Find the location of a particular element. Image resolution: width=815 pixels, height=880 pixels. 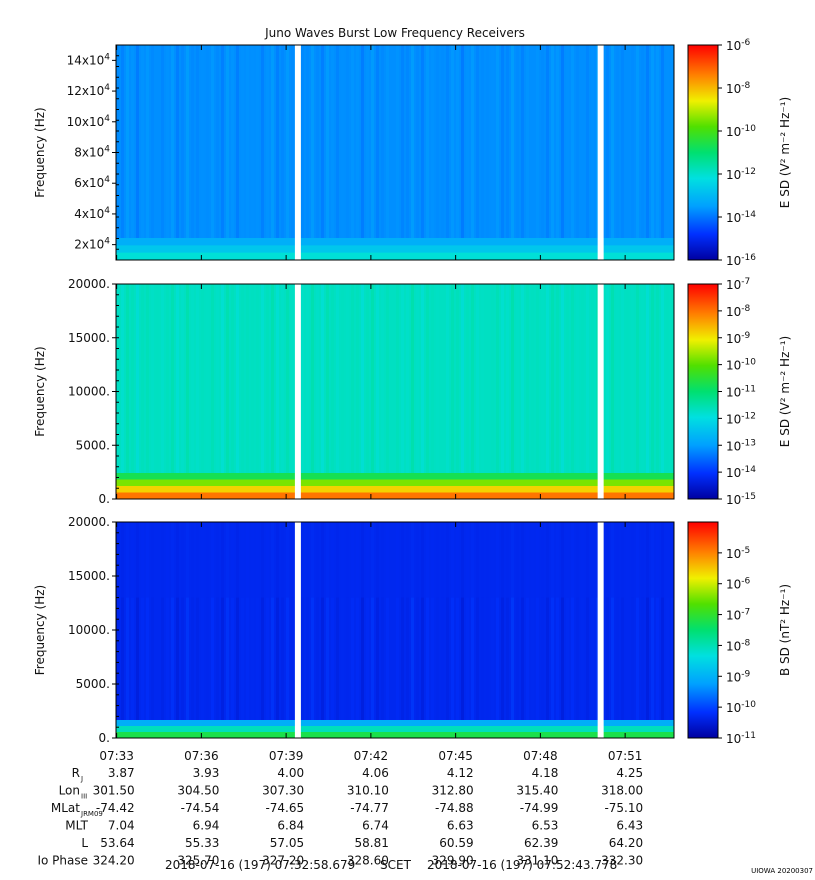

colorbar-tick-label: 10-9 is located at coordinates (738, 676).